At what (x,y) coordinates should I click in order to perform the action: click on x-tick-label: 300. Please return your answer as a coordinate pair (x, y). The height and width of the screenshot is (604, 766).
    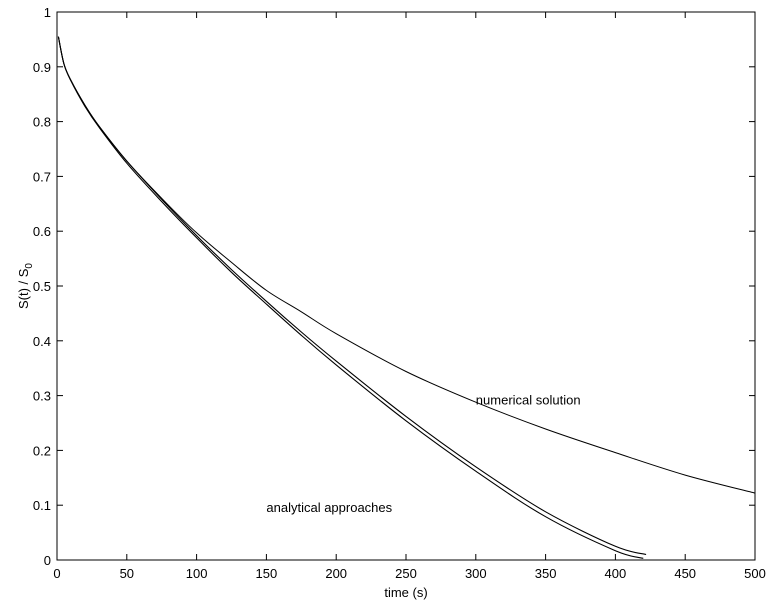
    Looking at the image, I should click on (476, 573).